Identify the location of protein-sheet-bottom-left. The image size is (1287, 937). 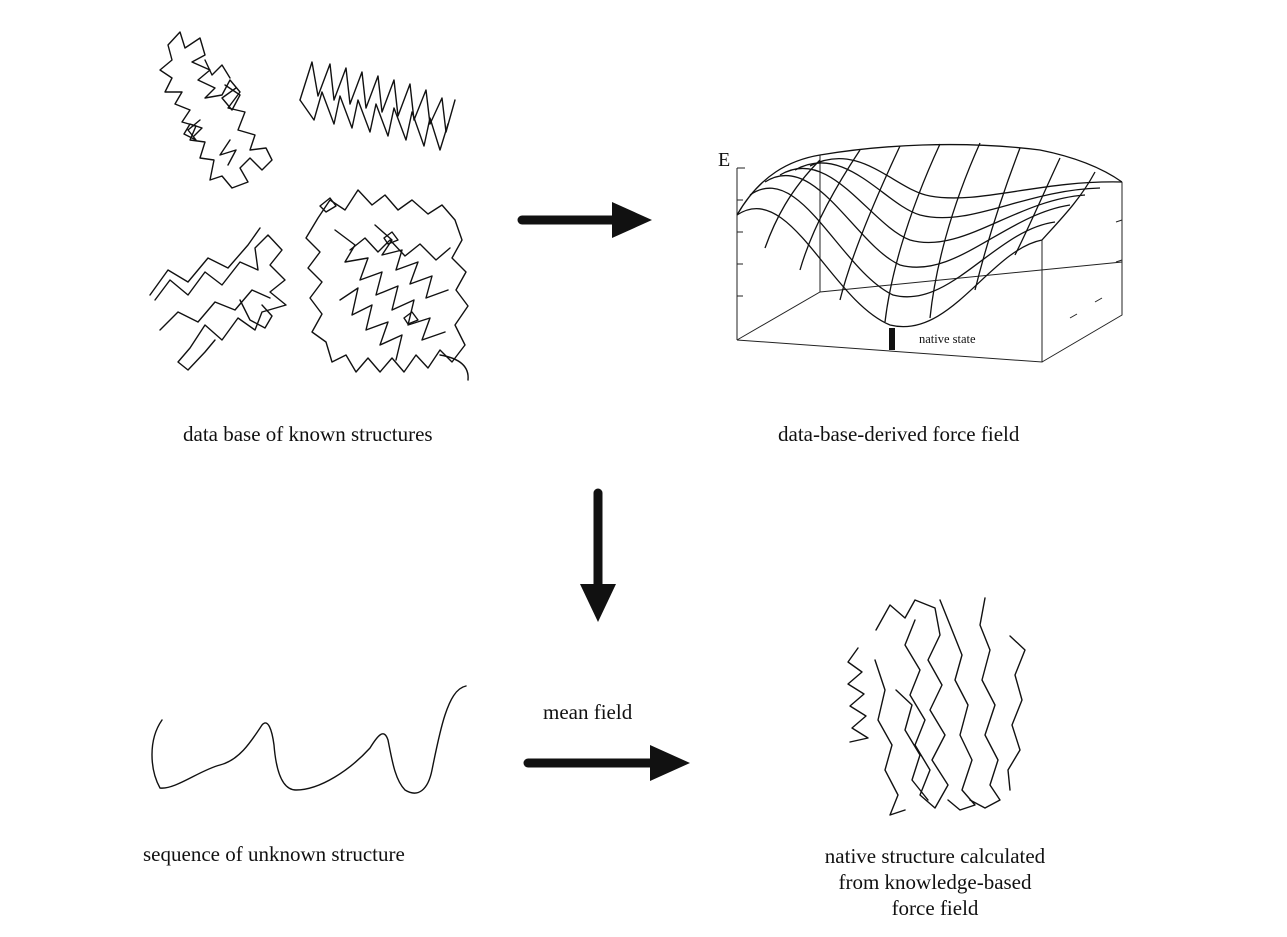
(218, 299).